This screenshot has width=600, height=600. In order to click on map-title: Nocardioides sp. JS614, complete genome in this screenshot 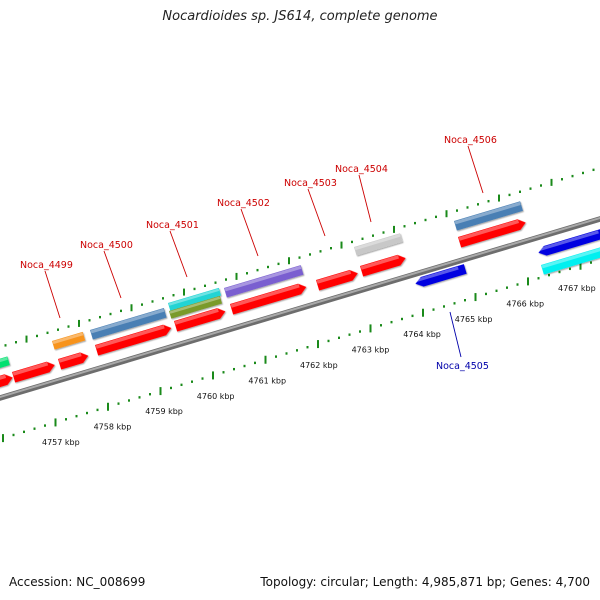, I will do `click(300, 16)`.